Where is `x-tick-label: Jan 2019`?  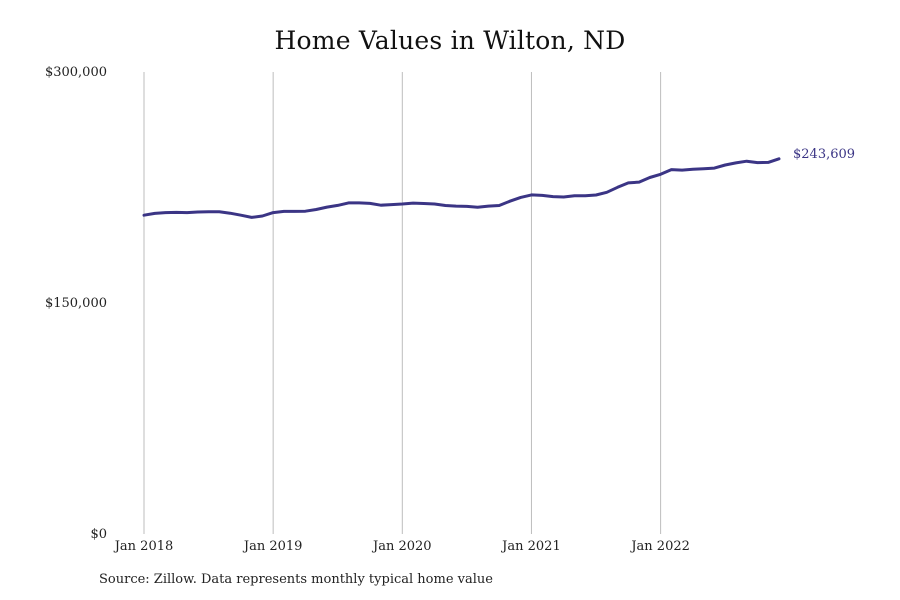 x-tick-label: Jan 2019 is located at coordinates (272, 546).